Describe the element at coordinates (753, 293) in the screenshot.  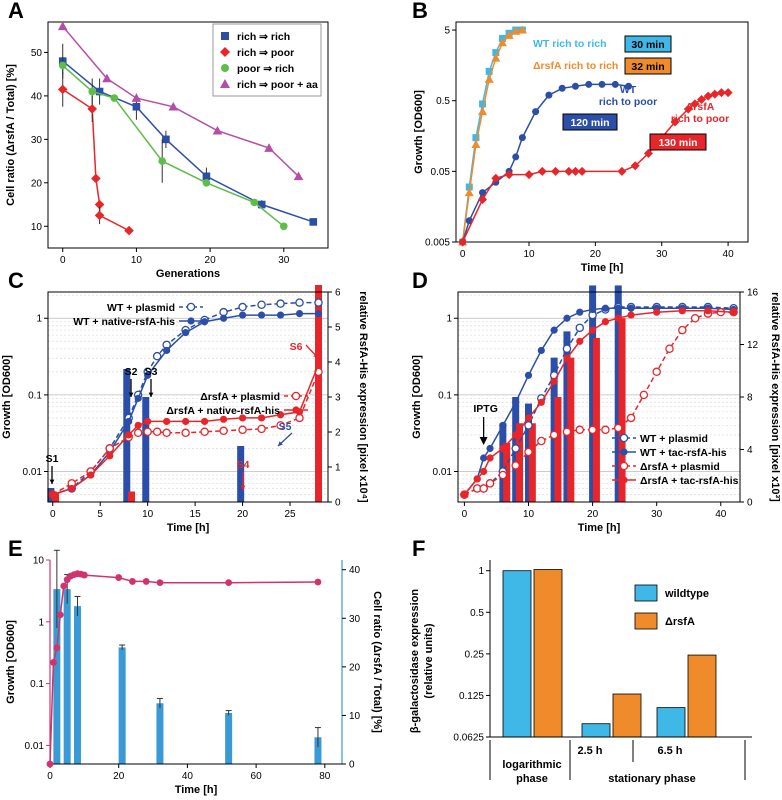
I see `y2-tick-label: 16` at that location.